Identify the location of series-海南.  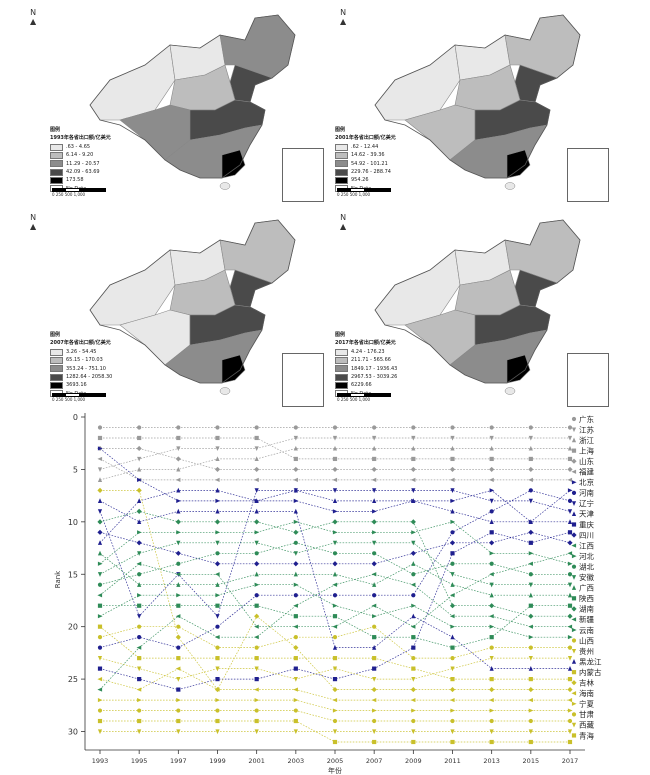
(335, 684).